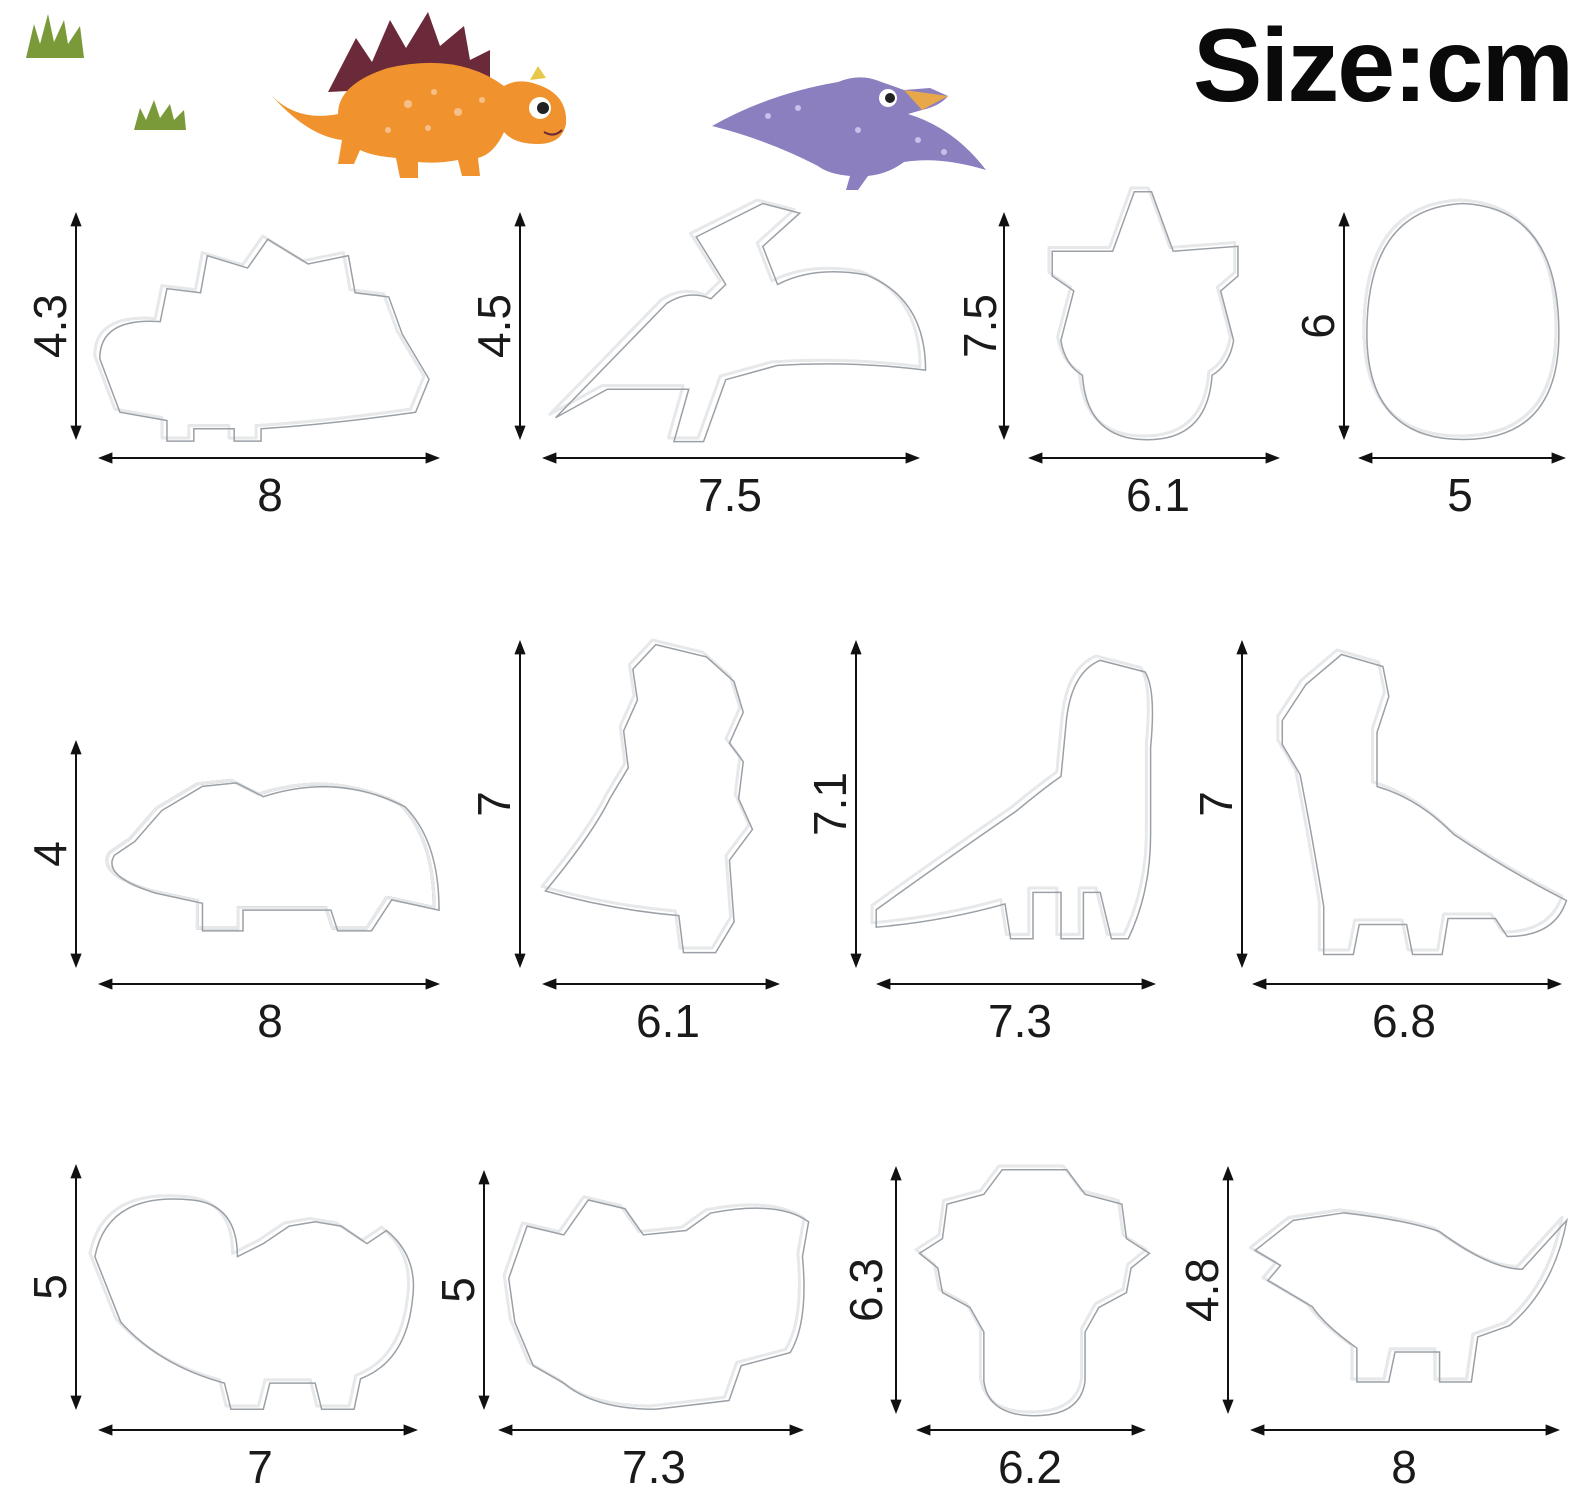  I want to click on ankylosaurus-cutter-outline, so click(656, 1303).